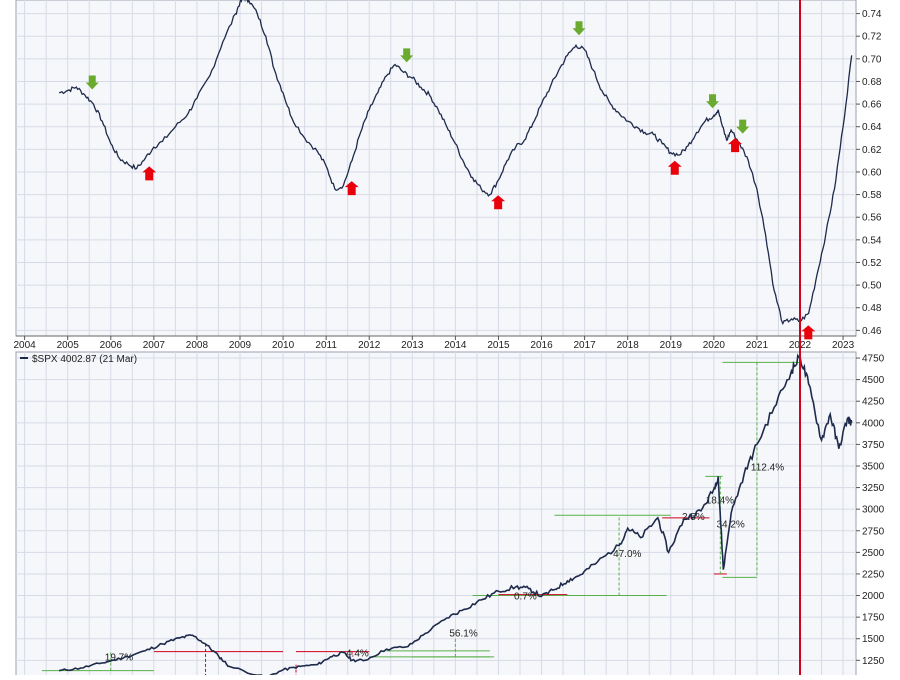 Image resolution: width=900 pixels, height=680 pixels. I want to click on measure-label: 112.4%, so click(767, 468).